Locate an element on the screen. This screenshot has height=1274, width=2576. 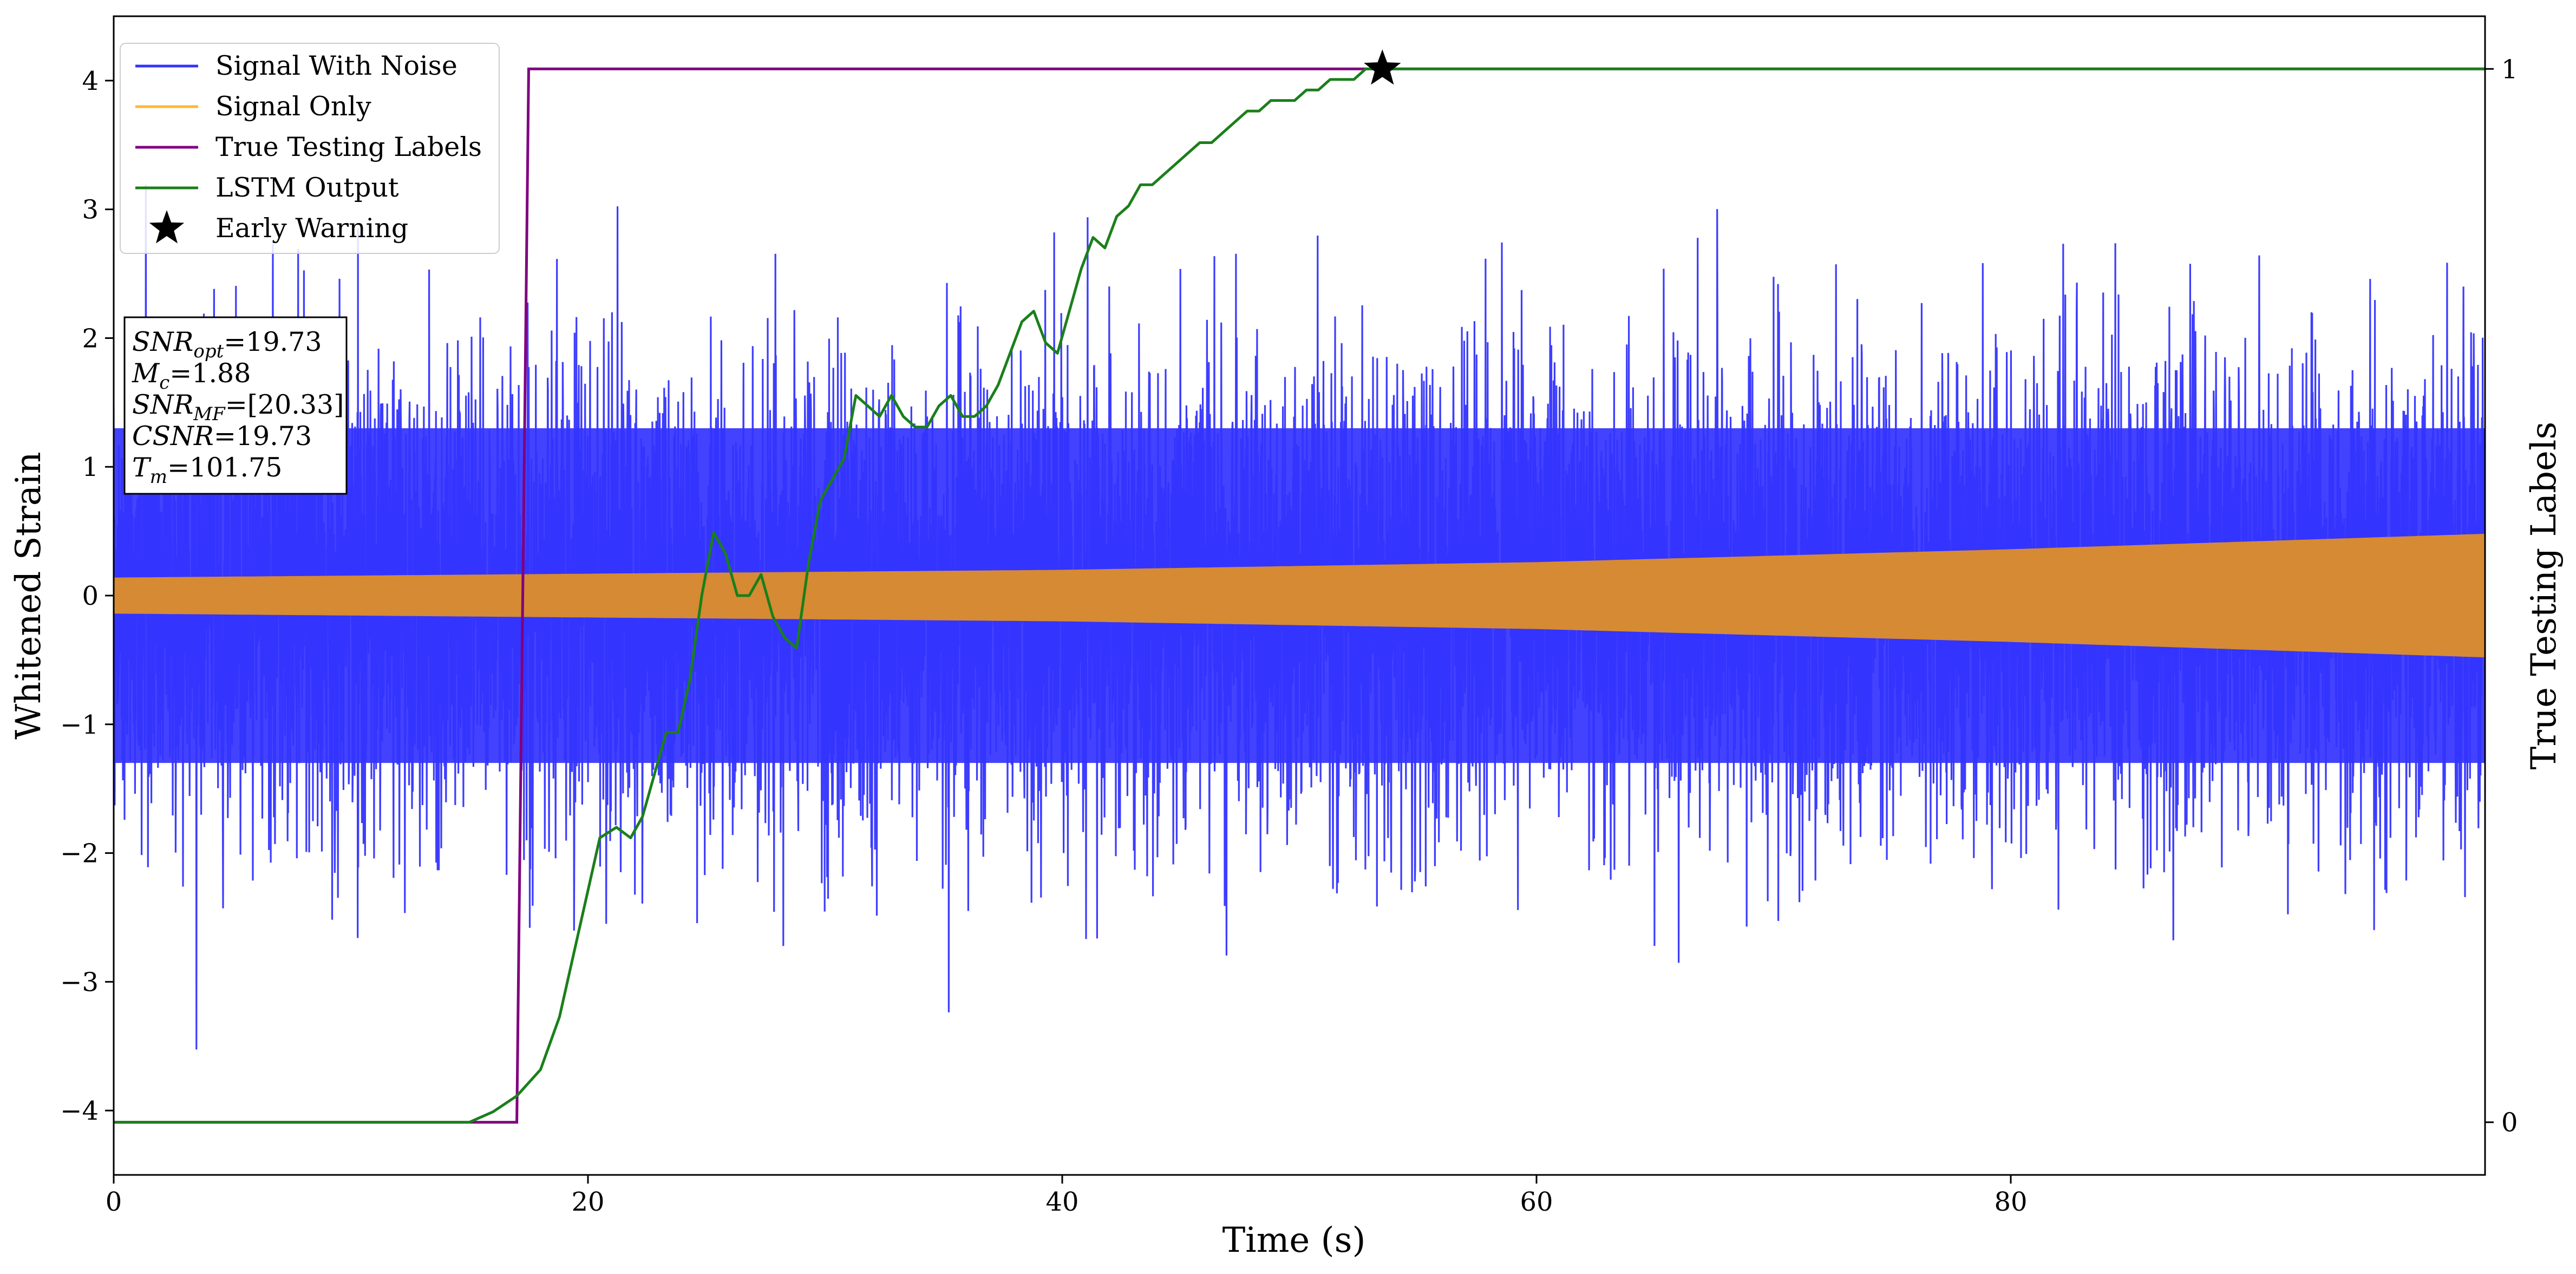
y-tick-label: −2 is located at coordinates (79, 854).